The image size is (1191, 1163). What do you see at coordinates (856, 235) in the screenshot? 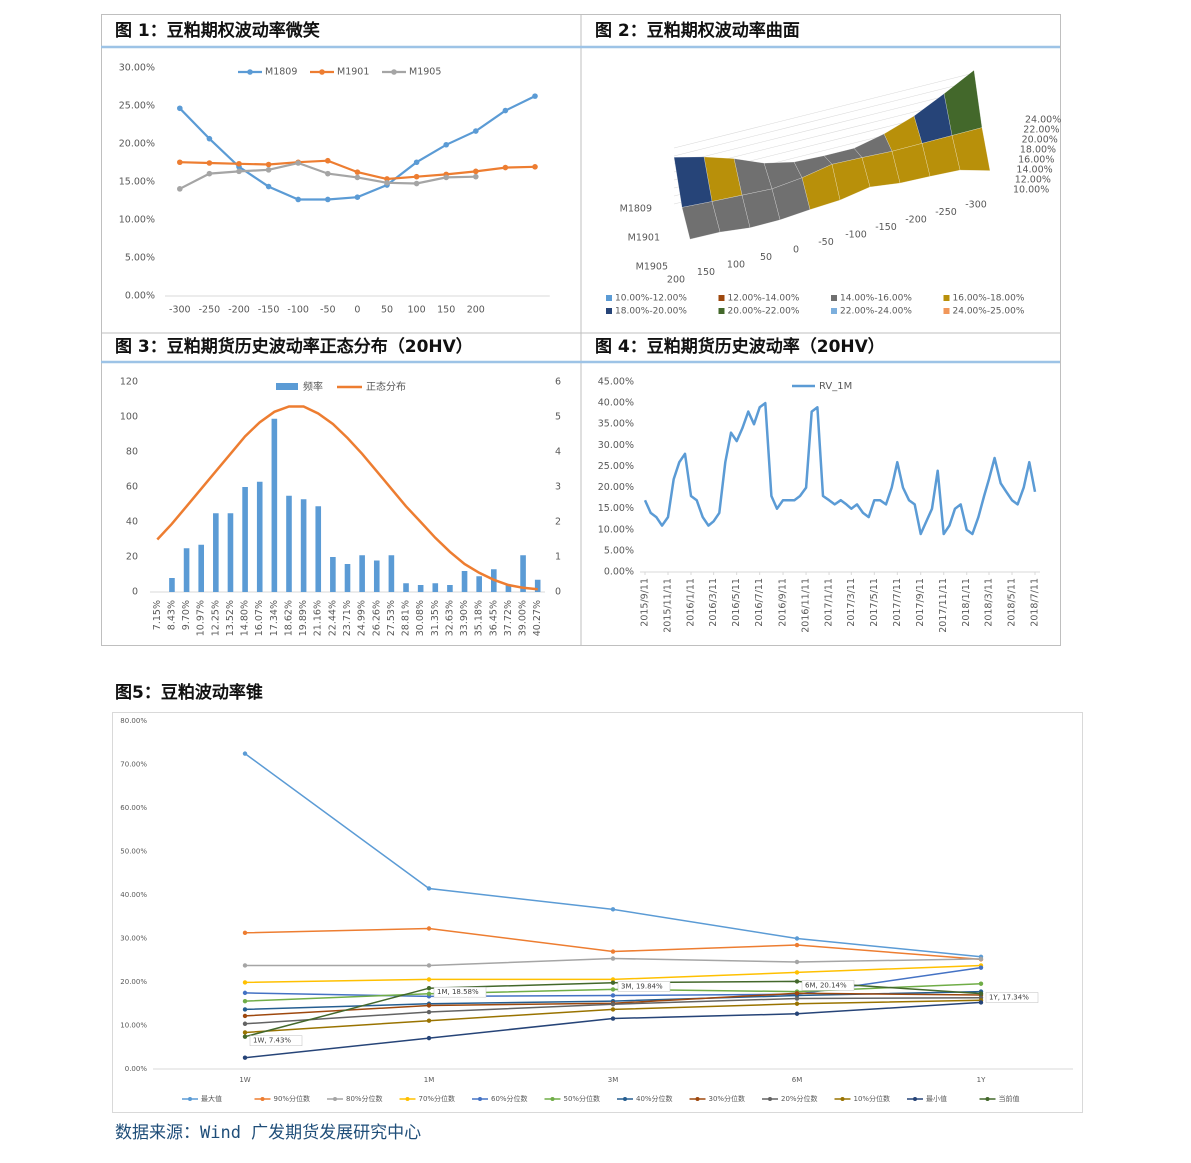
I see `x-tick-label: -100` at bounding box center [856, 235].